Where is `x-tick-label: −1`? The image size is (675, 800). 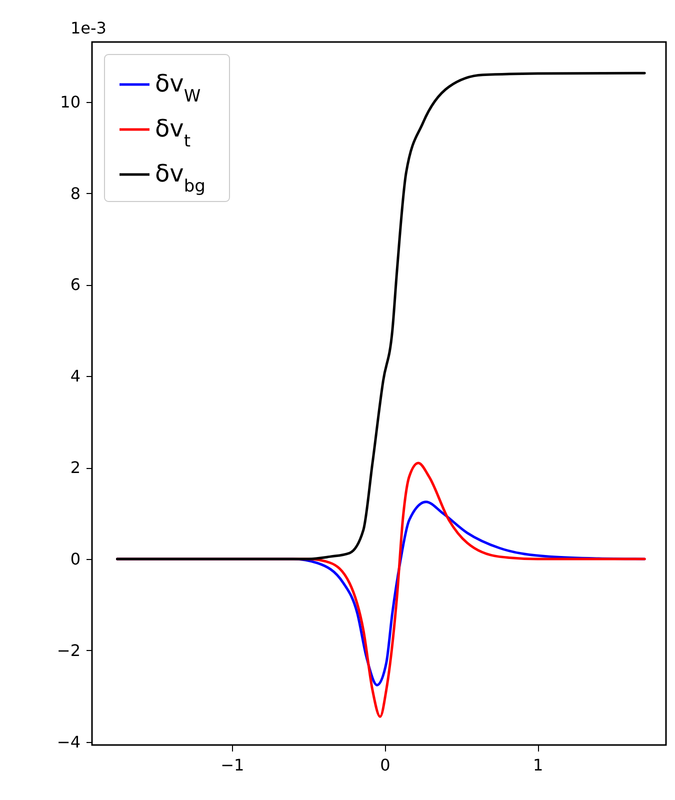
x-tick-label: −1 is located at coordinates (232, 765).